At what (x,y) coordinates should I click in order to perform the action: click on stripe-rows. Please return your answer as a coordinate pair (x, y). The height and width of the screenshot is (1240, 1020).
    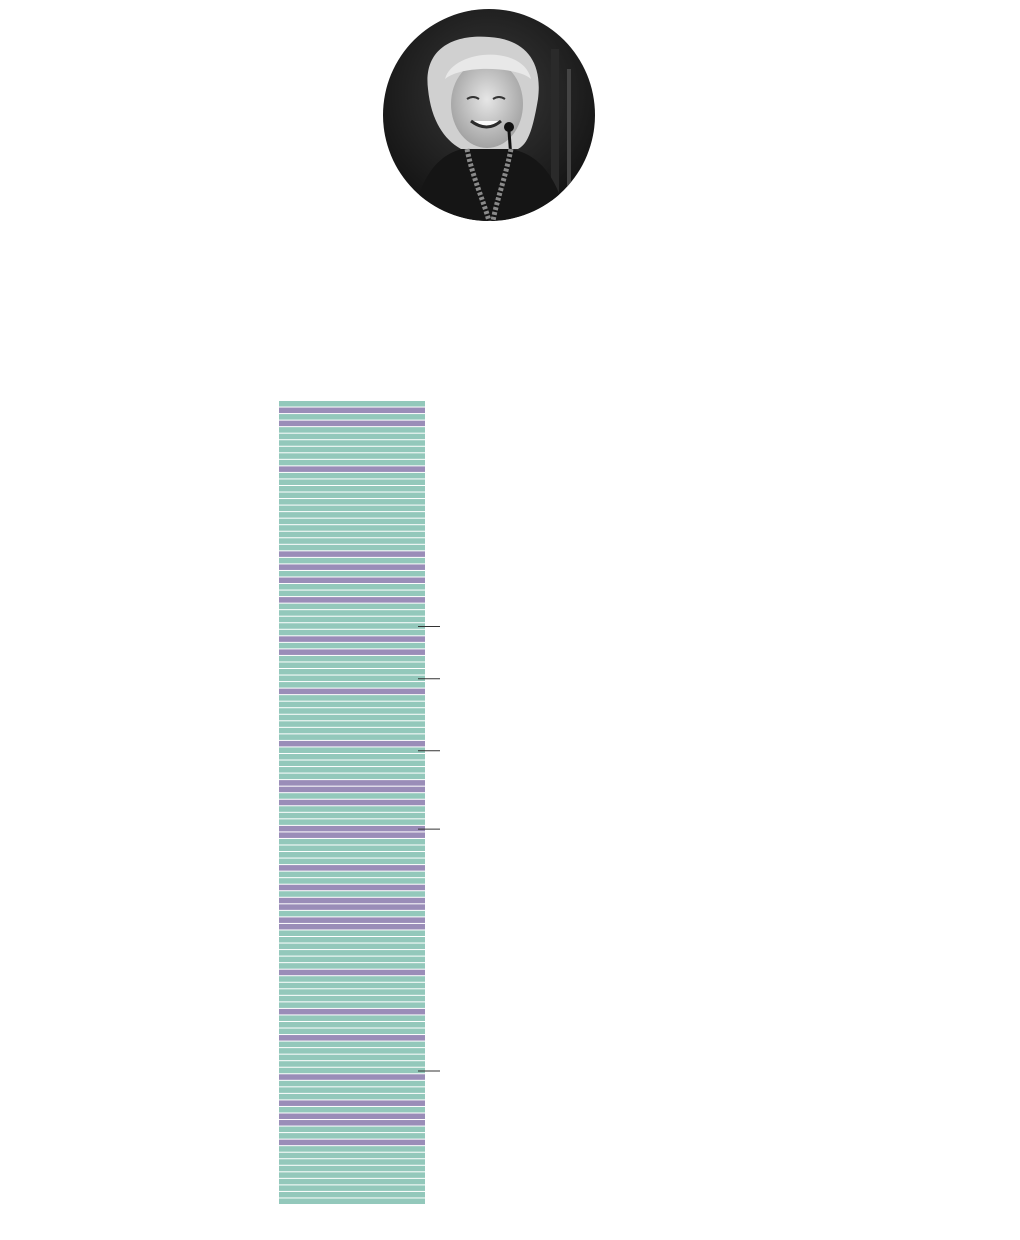
    Looking at the image, I should click on (352, 802).